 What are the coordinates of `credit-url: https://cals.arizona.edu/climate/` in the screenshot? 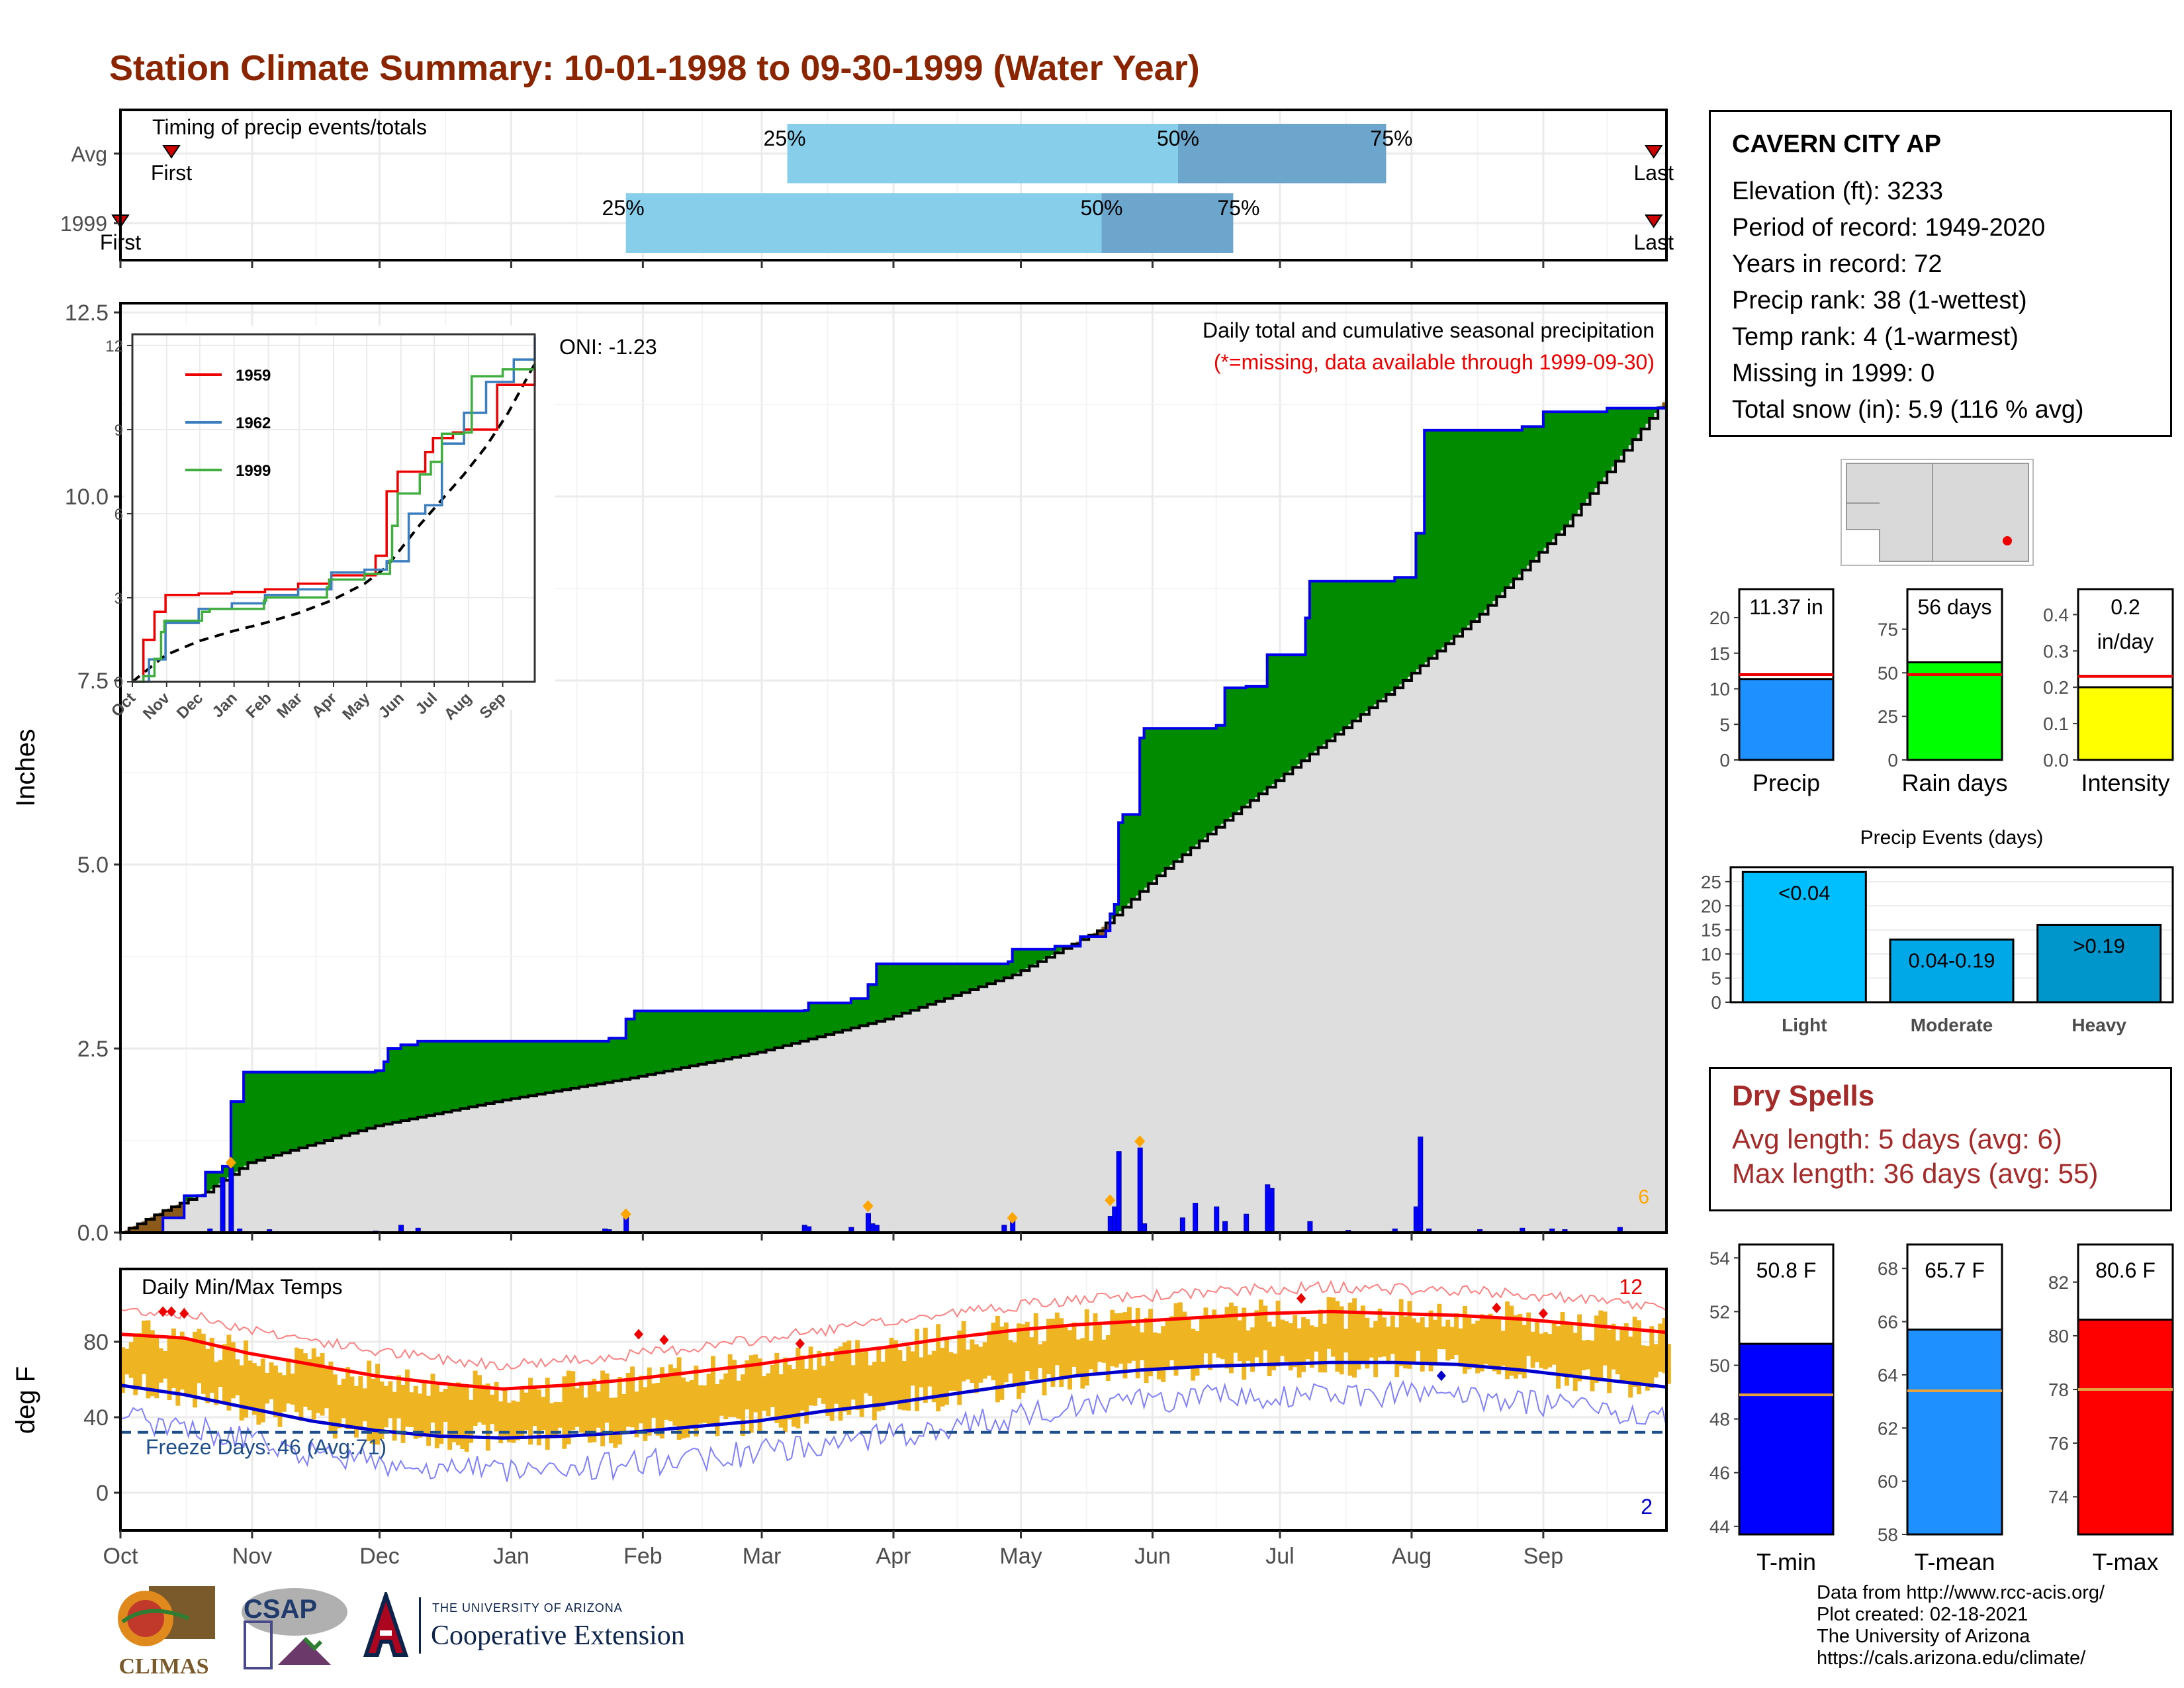 It's located at (1951, 1658).